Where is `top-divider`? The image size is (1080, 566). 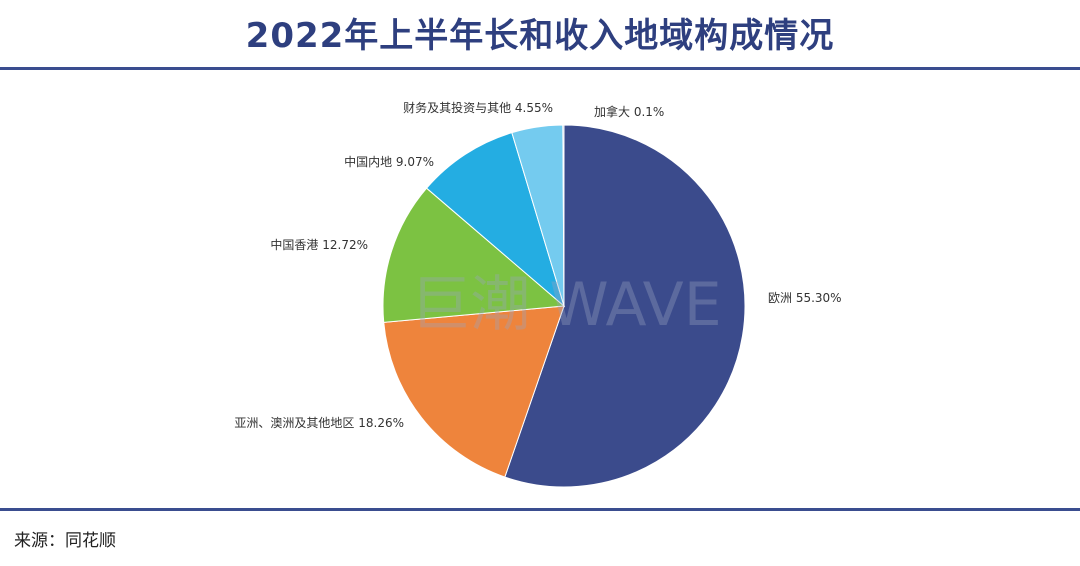
top-divider is located at coordinates (540, 68).